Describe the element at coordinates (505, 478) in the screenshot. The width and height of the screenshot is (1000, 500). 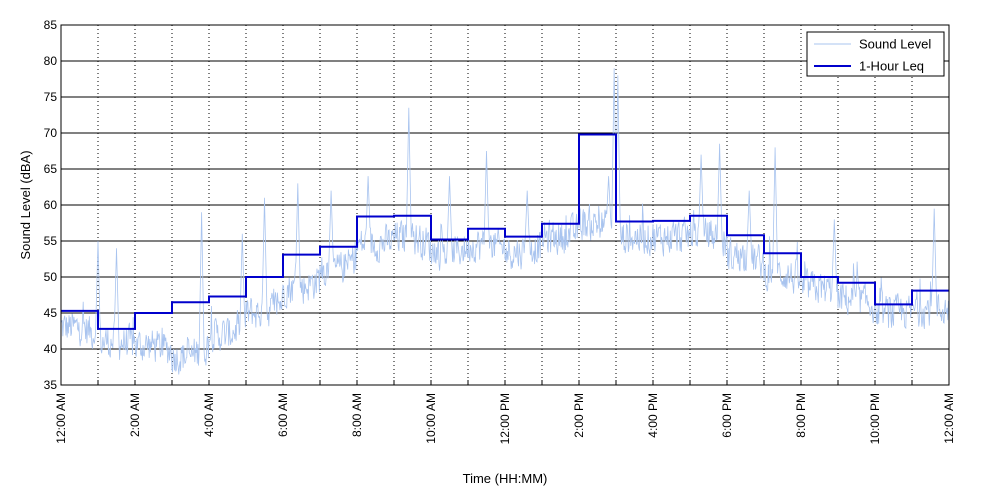
I see `x-axis-title: Time (HH:MM)` at that location.